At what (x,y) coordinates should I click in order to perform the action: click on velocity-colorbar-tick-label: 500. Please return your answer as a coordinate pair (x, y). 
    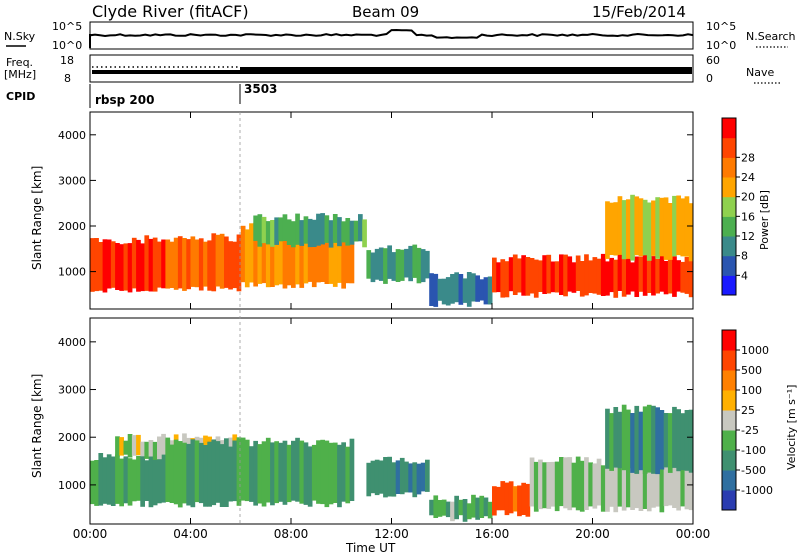
    Looking at the image, I should click on (751, 370).